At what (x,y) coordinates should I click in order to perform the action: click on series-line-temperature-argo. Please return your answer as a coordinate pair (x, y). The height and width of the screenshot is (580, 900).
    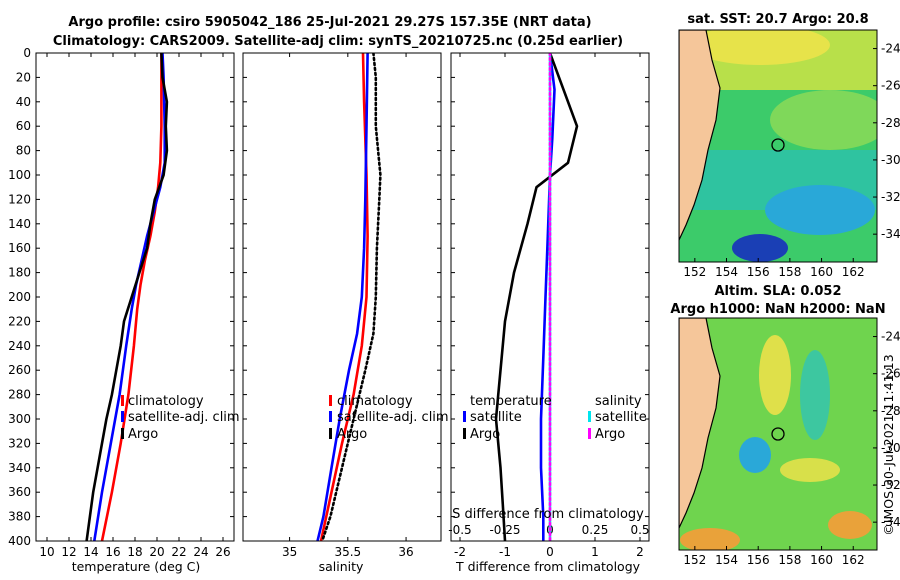
    Looking at the image, I should click on (536, 297).